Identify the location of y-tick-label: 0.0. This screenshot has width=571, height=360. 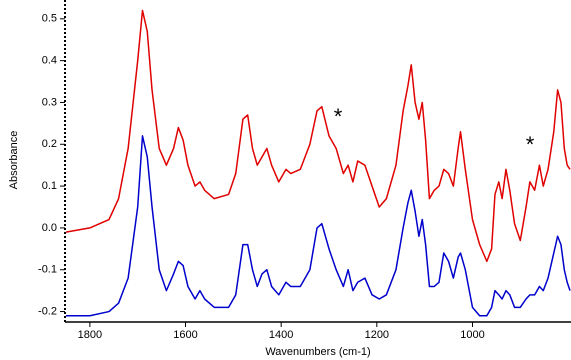
(49, 228).